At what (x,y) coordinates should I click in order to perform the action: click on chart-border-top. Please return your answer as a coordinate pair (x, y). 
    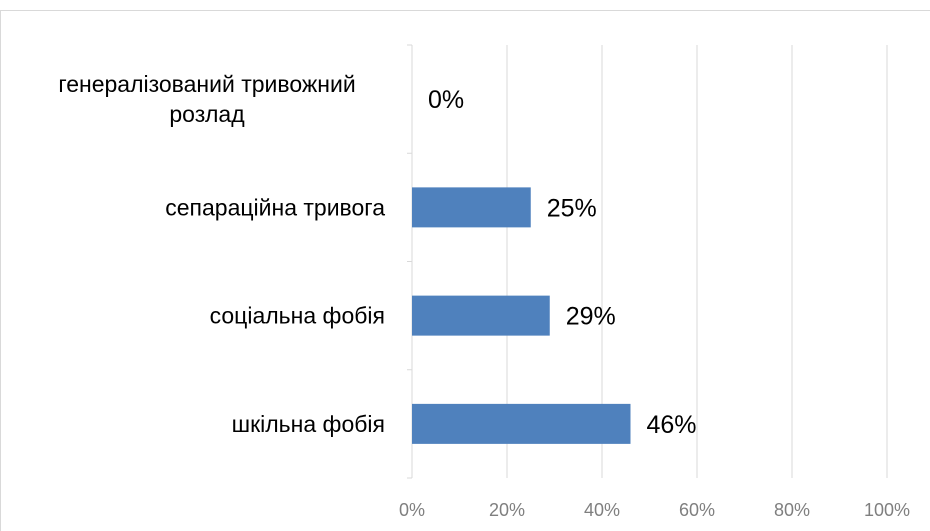
    Looking at the image, I should click on (465, 10).